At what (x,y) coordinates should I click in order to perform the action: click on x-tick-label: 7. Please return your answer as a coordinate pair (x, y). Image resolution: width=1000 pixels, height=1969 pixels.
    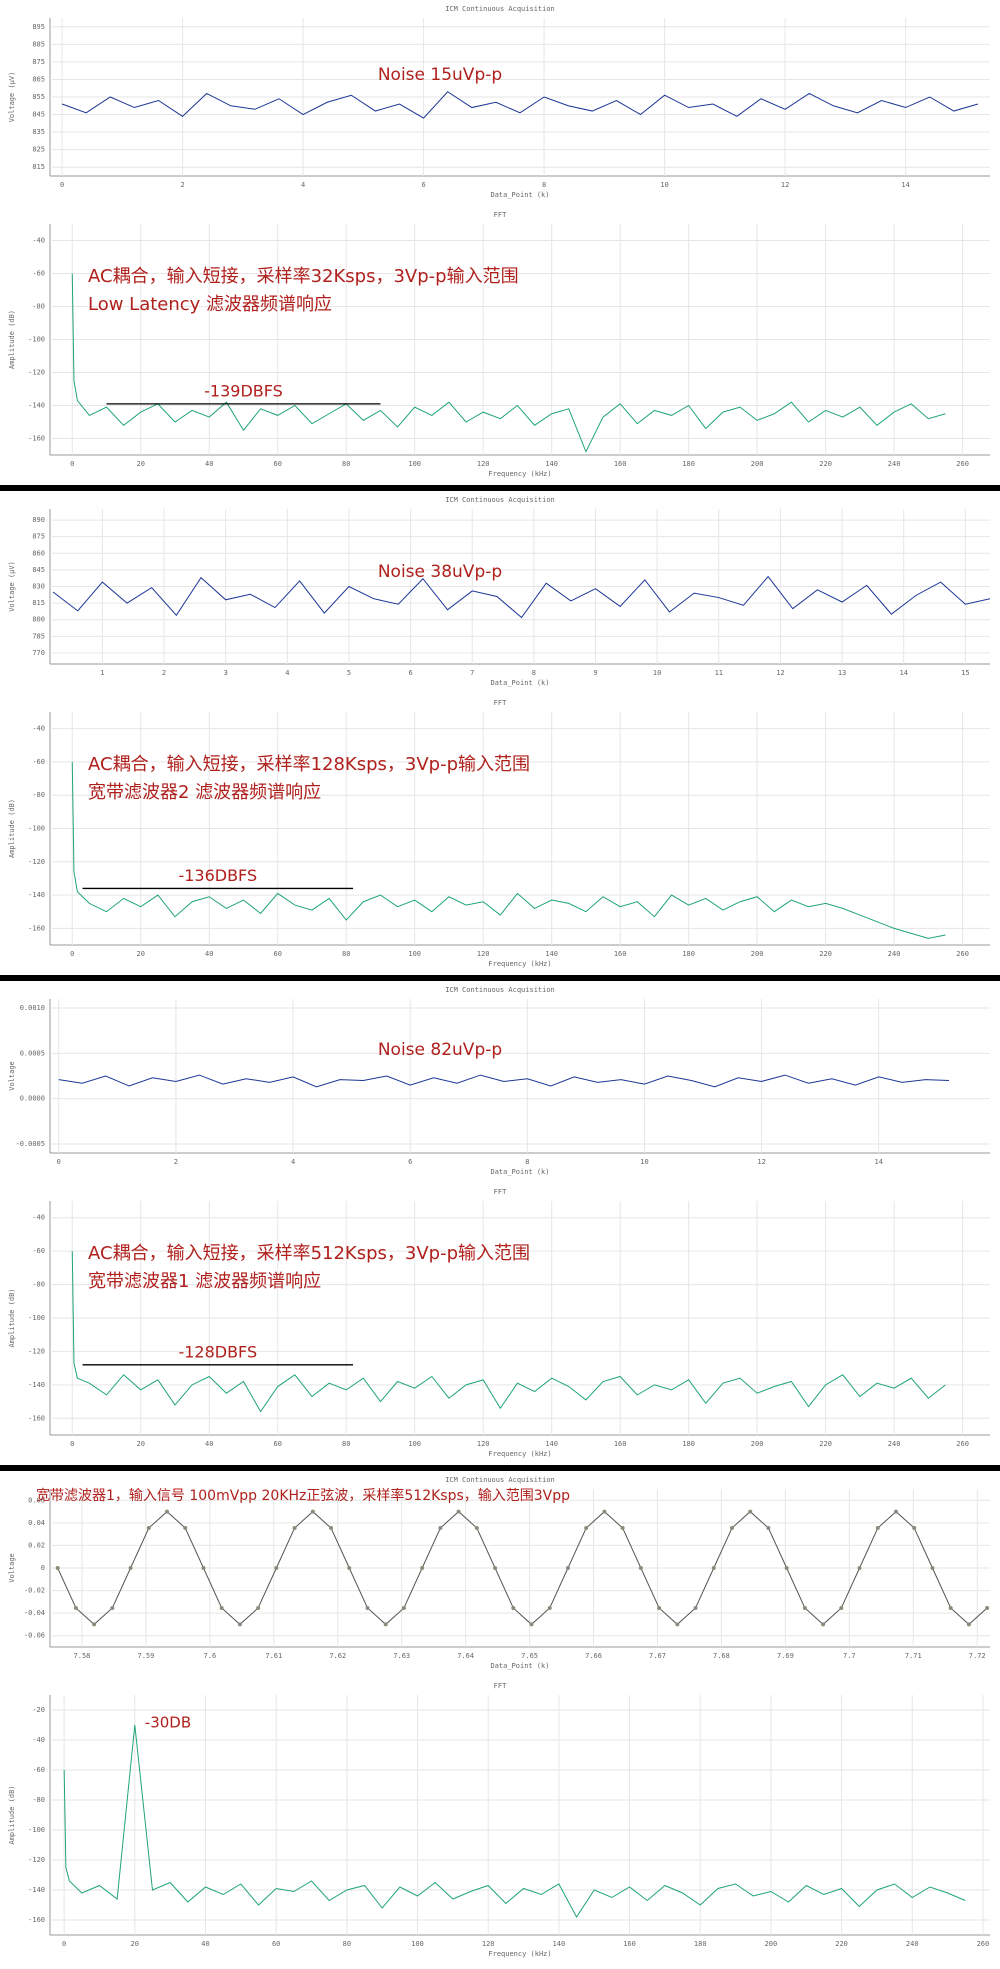
    Looking at the image, I should click on (472, 673).